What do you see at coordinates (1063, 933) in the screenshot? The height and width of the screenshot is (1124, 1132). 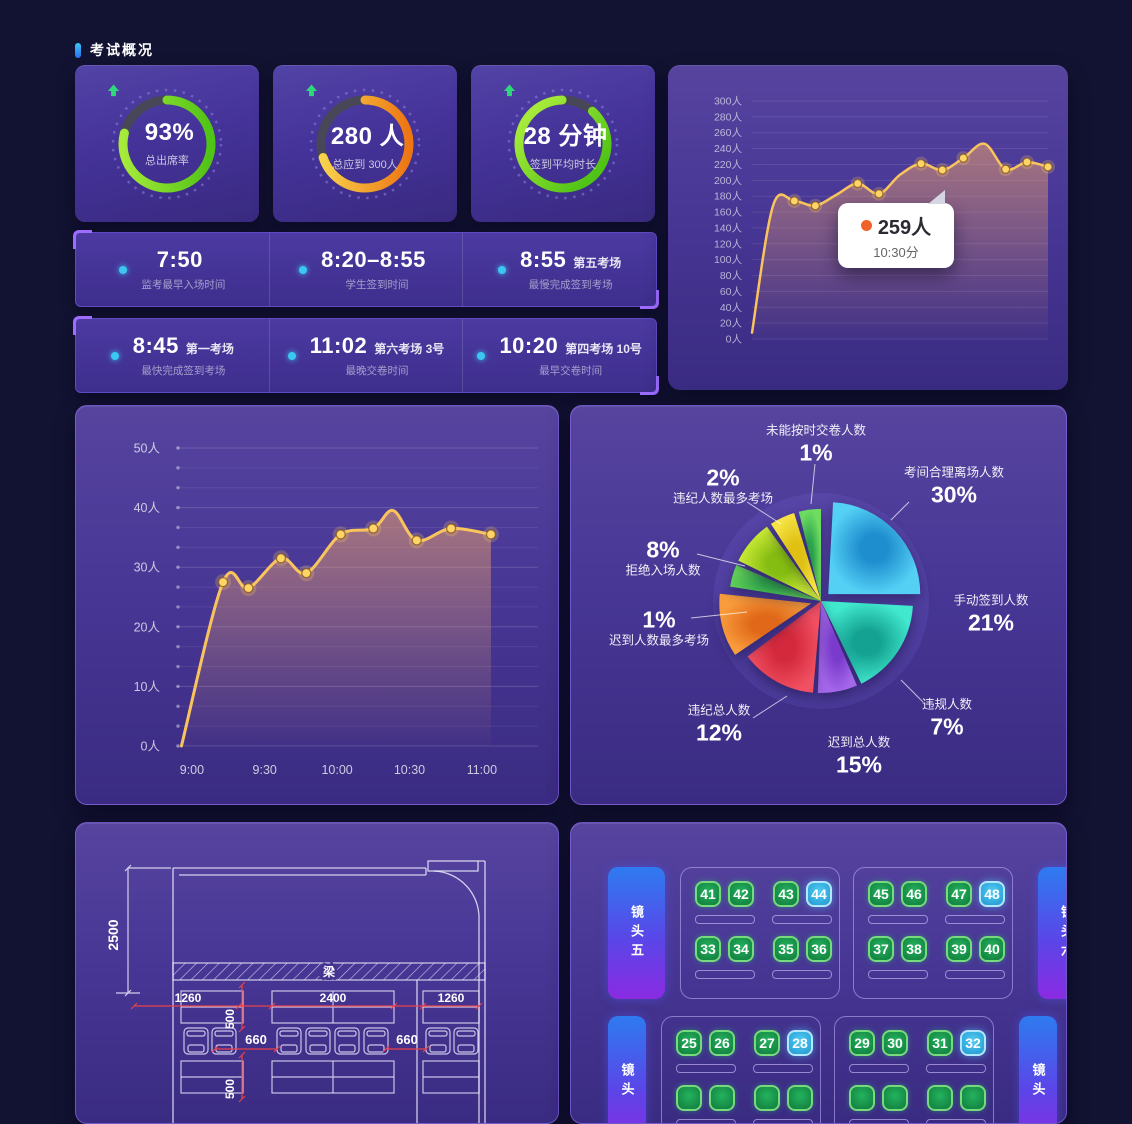 I see `camera-pill-label: 镜头六` at bounding box center [1063, 933].